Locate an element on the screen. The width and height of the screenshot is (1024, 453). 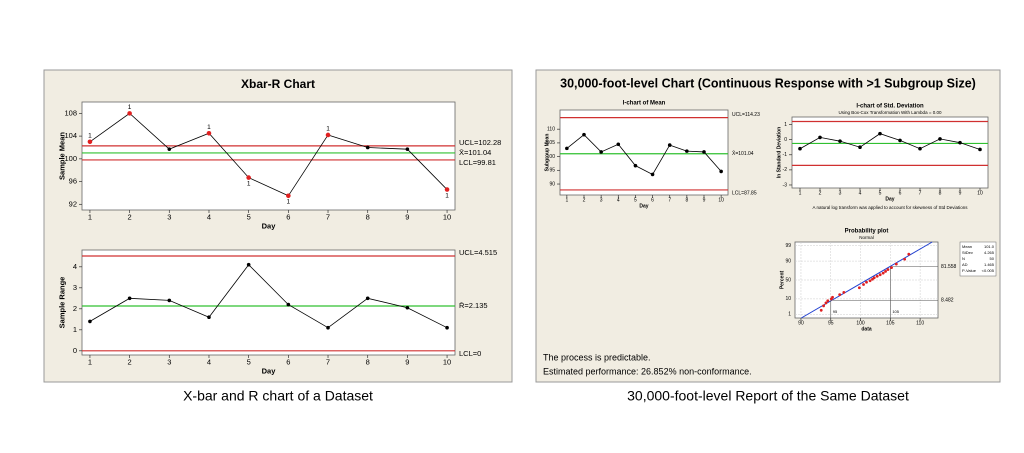
x-tick-label: 95 is located at coordinates (831, 323).